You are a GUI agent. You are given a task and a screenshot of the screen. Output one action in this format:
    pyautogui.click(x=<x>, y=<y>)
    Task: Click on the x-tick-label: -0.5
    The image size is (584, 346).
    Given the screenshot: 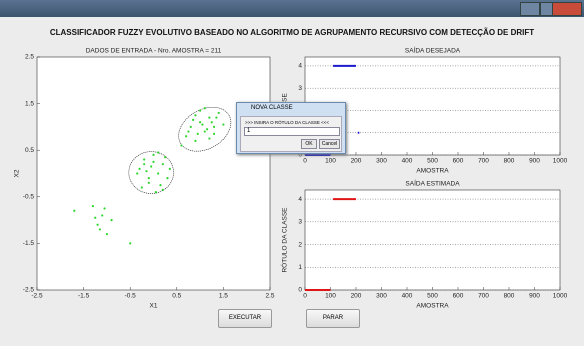 What is the action you would take?
    pyautogui.click(x=131, y=296)
    